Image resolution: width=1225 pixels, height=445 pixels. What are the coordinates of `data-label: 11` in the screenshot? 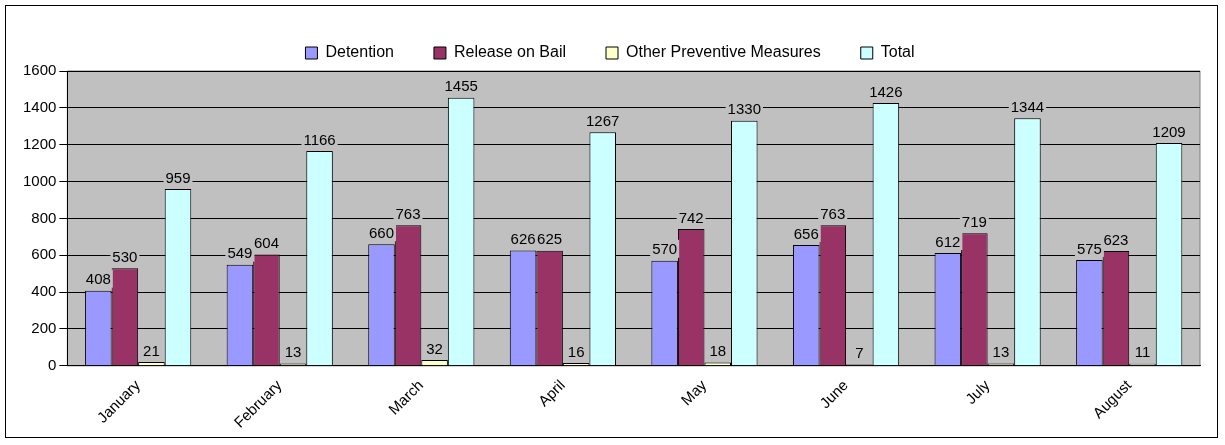 It's located at (1142, 352).